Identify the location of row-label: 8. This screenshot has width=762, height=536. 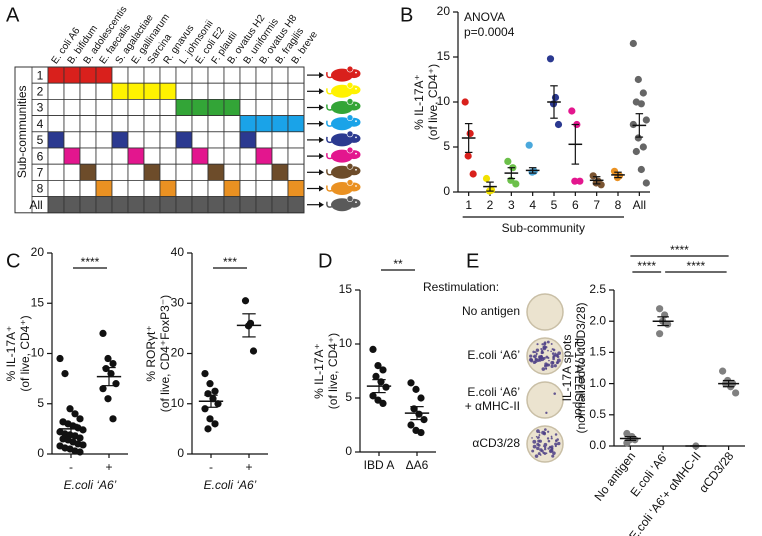
(40, 189).